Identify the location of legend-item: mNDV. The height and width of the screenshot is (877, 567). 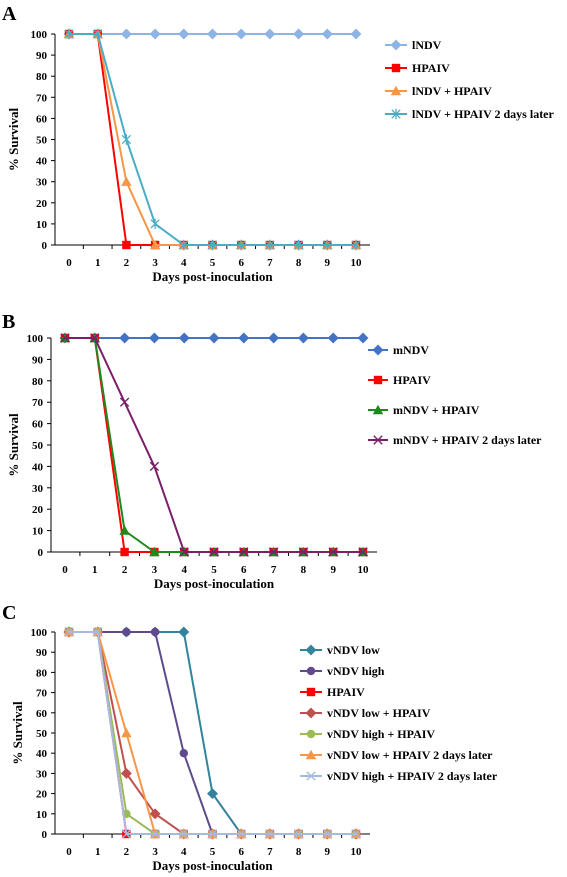
(398, 350).